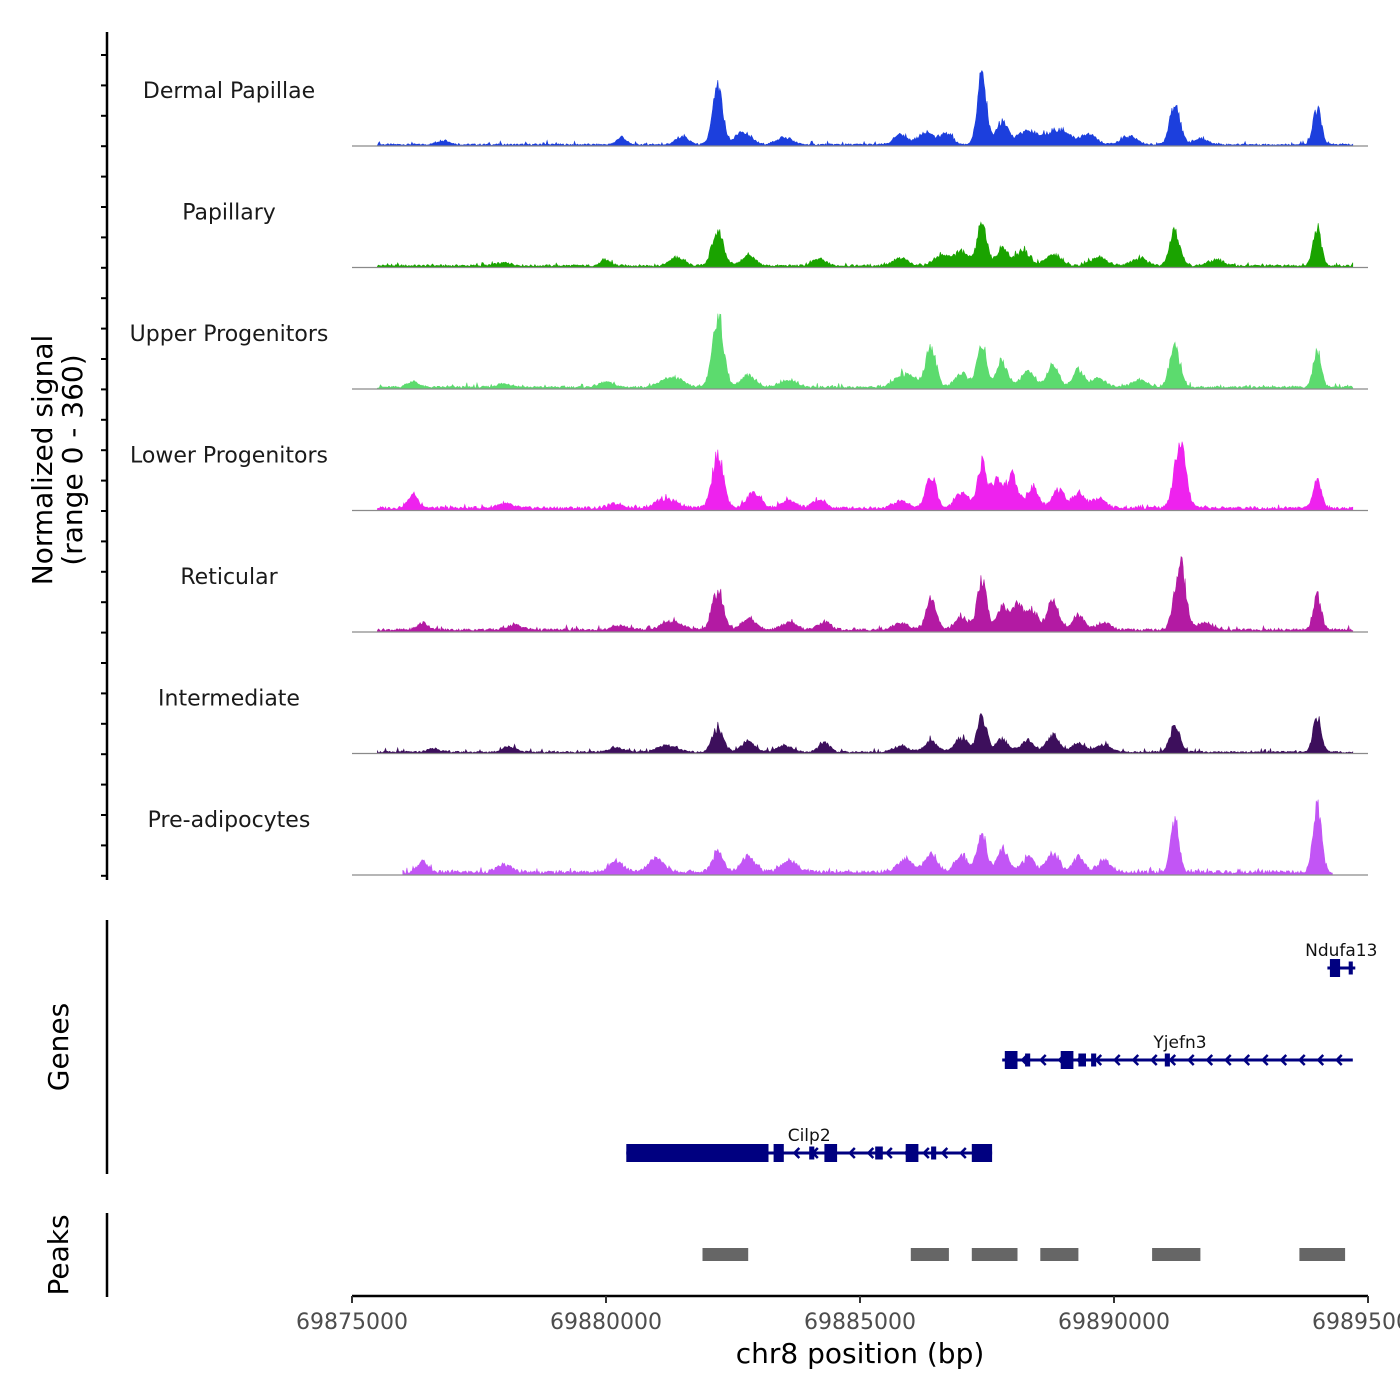  I want to click on signal-track-label: Lower Progenitors, so click(229, 456).